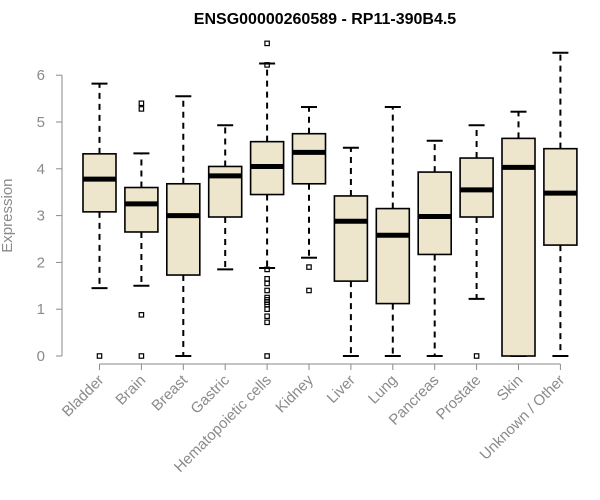 Image resolution: width=600 pixels, height=500 pixels. What do you see at coordinates (169, 392) in the screenshot?
I see `x-tick-label: Breast` at bounding box center [169, 392].